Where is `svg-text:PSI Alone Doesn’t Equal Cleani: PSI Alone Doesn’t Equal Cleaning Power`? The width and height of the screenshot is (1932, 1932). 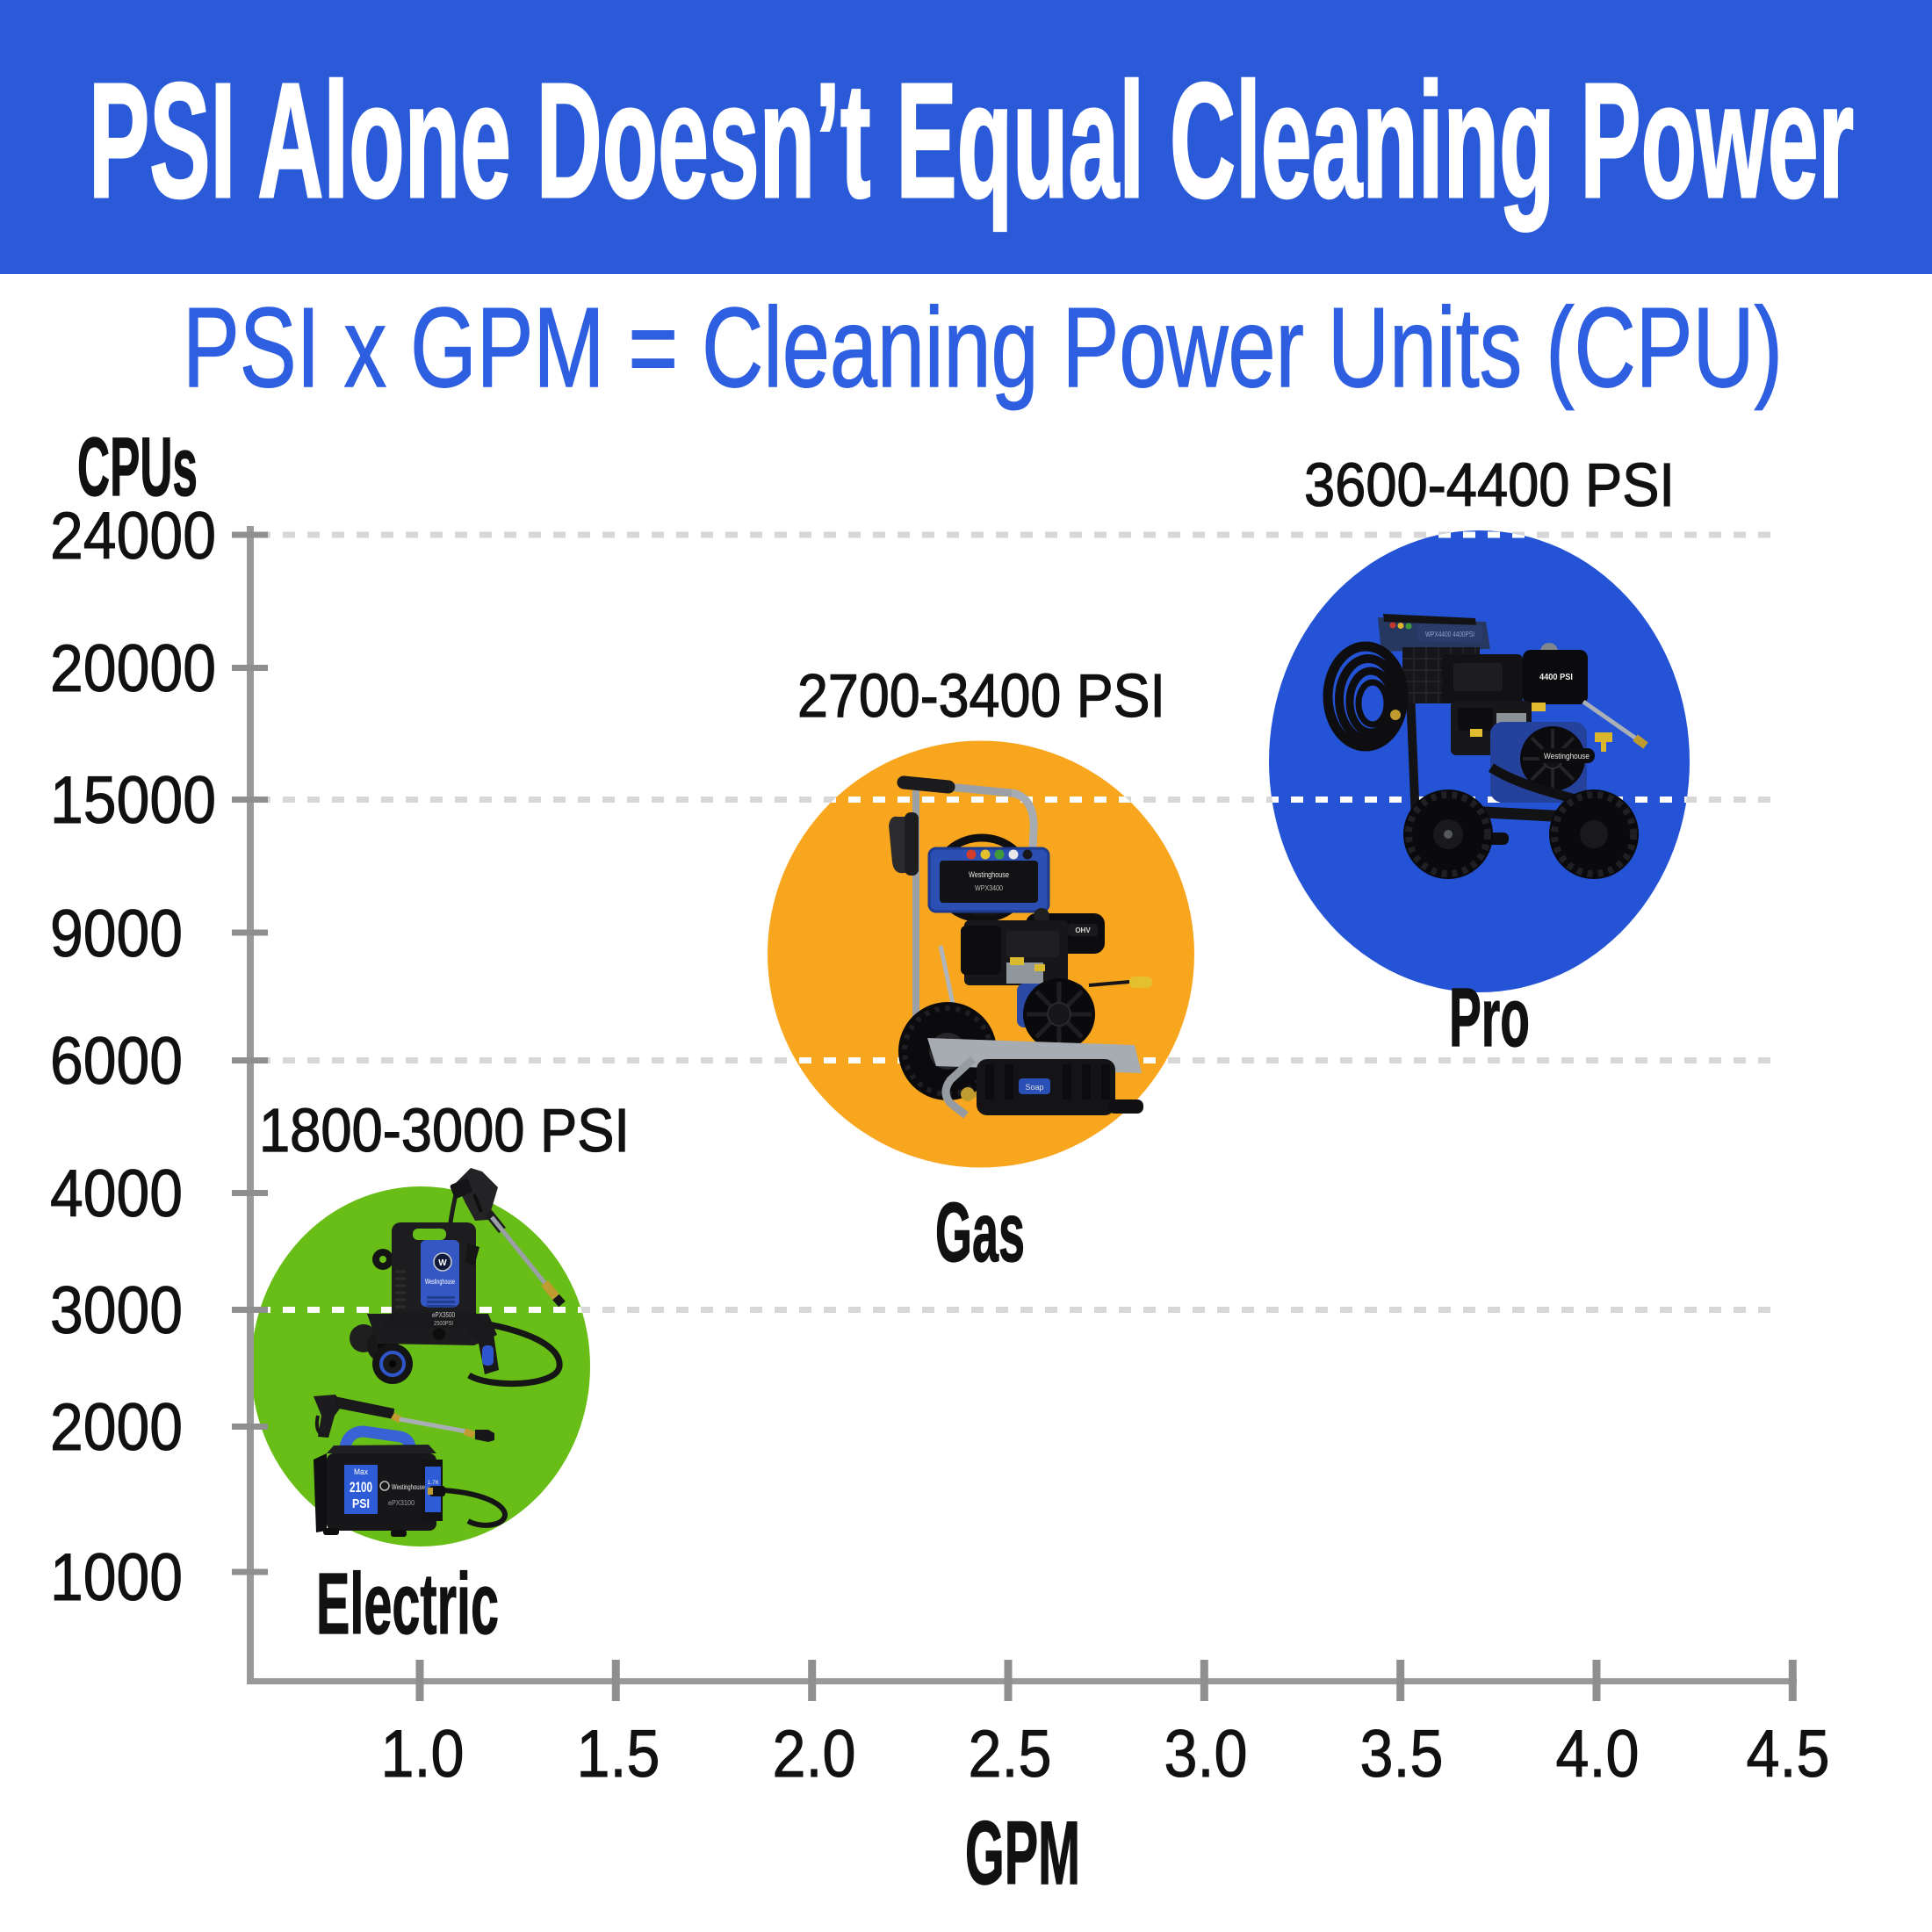 svg-text:PSI Alone Doesn’t Equal Cleani: PSI Alone Doesn’t Equal Cleaning Power is located at coordinates (971, 141).